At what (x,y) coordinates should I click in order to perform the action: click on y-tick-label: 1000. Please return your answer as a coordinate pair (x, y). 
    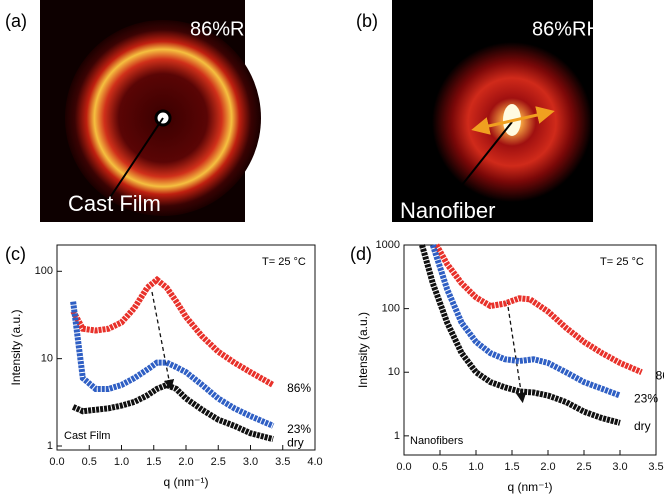
    Looking at the image, I should click on (388, 245).